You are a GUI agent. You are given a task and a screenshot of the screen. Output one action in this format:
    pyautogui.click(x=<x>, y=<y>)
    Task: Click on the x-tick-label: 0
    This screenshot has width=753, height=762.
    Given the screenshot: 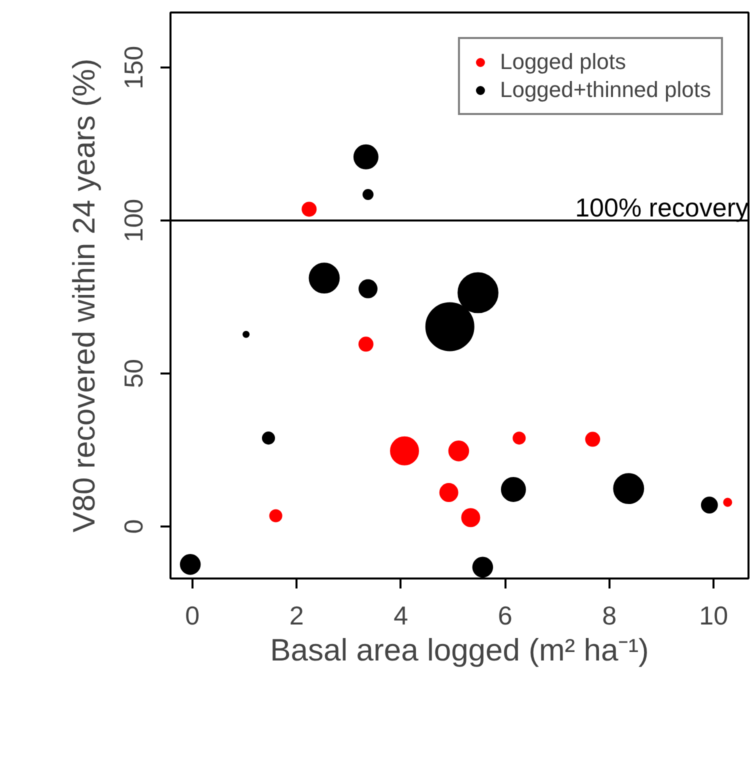 What is the action you would take?
    pyautogui.click(x=192, y=615)
    